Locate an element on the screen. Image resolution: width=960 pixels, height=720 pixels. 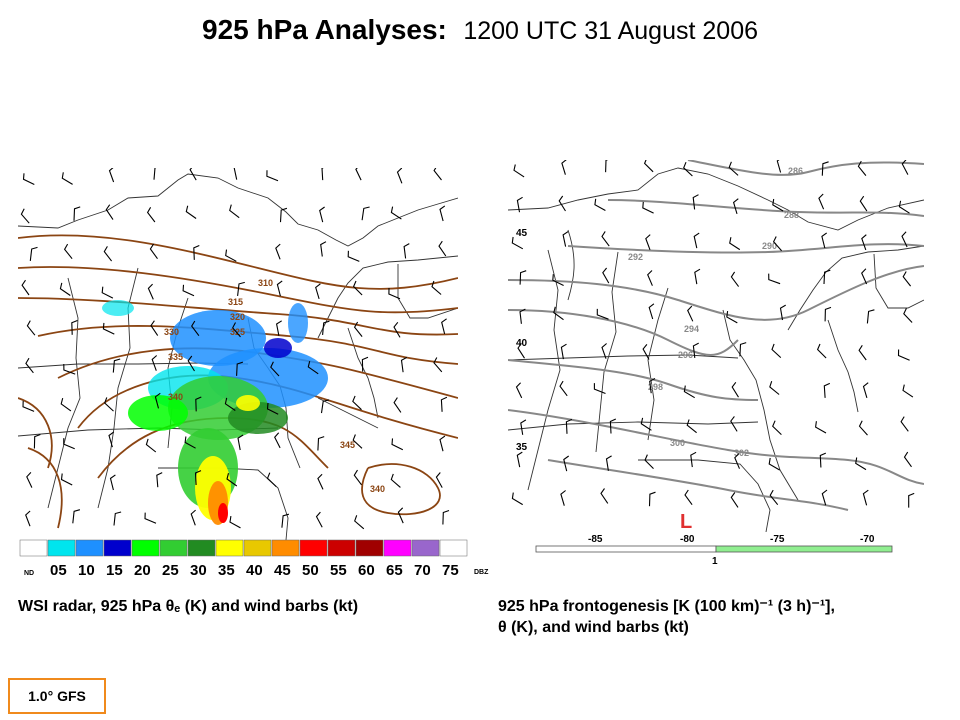
model-badge: 1.0° GFS is located at coordinates (57, 696).